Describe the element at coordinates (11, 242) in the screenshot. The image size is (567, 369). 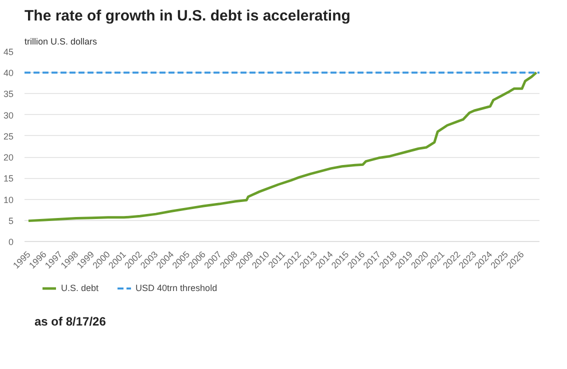
I see `y-tick-label: 0` at that location.